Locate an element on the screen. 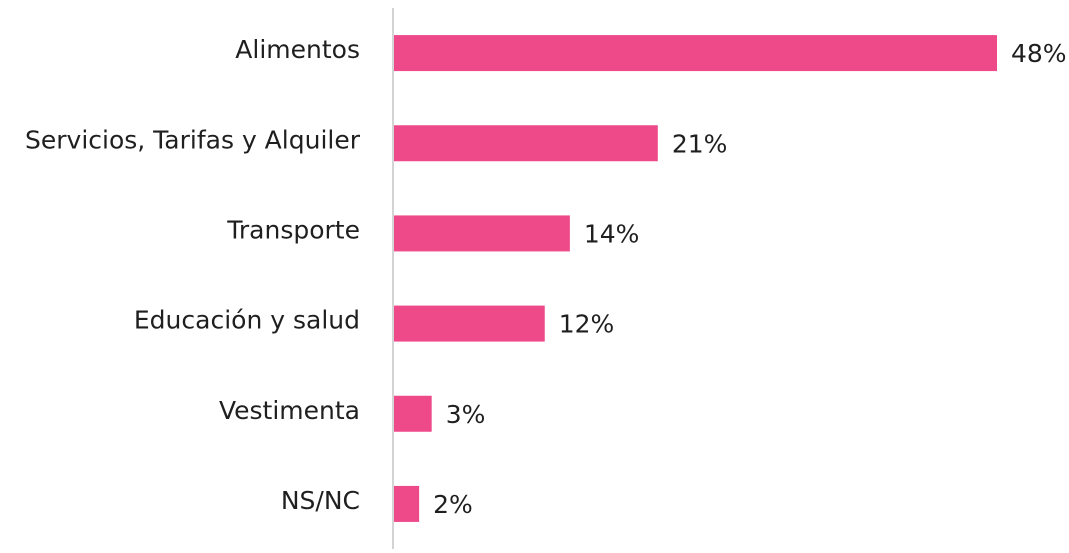  category-label: Servicios, Tarifas y Alquiler is located at coordinates (193, 139).